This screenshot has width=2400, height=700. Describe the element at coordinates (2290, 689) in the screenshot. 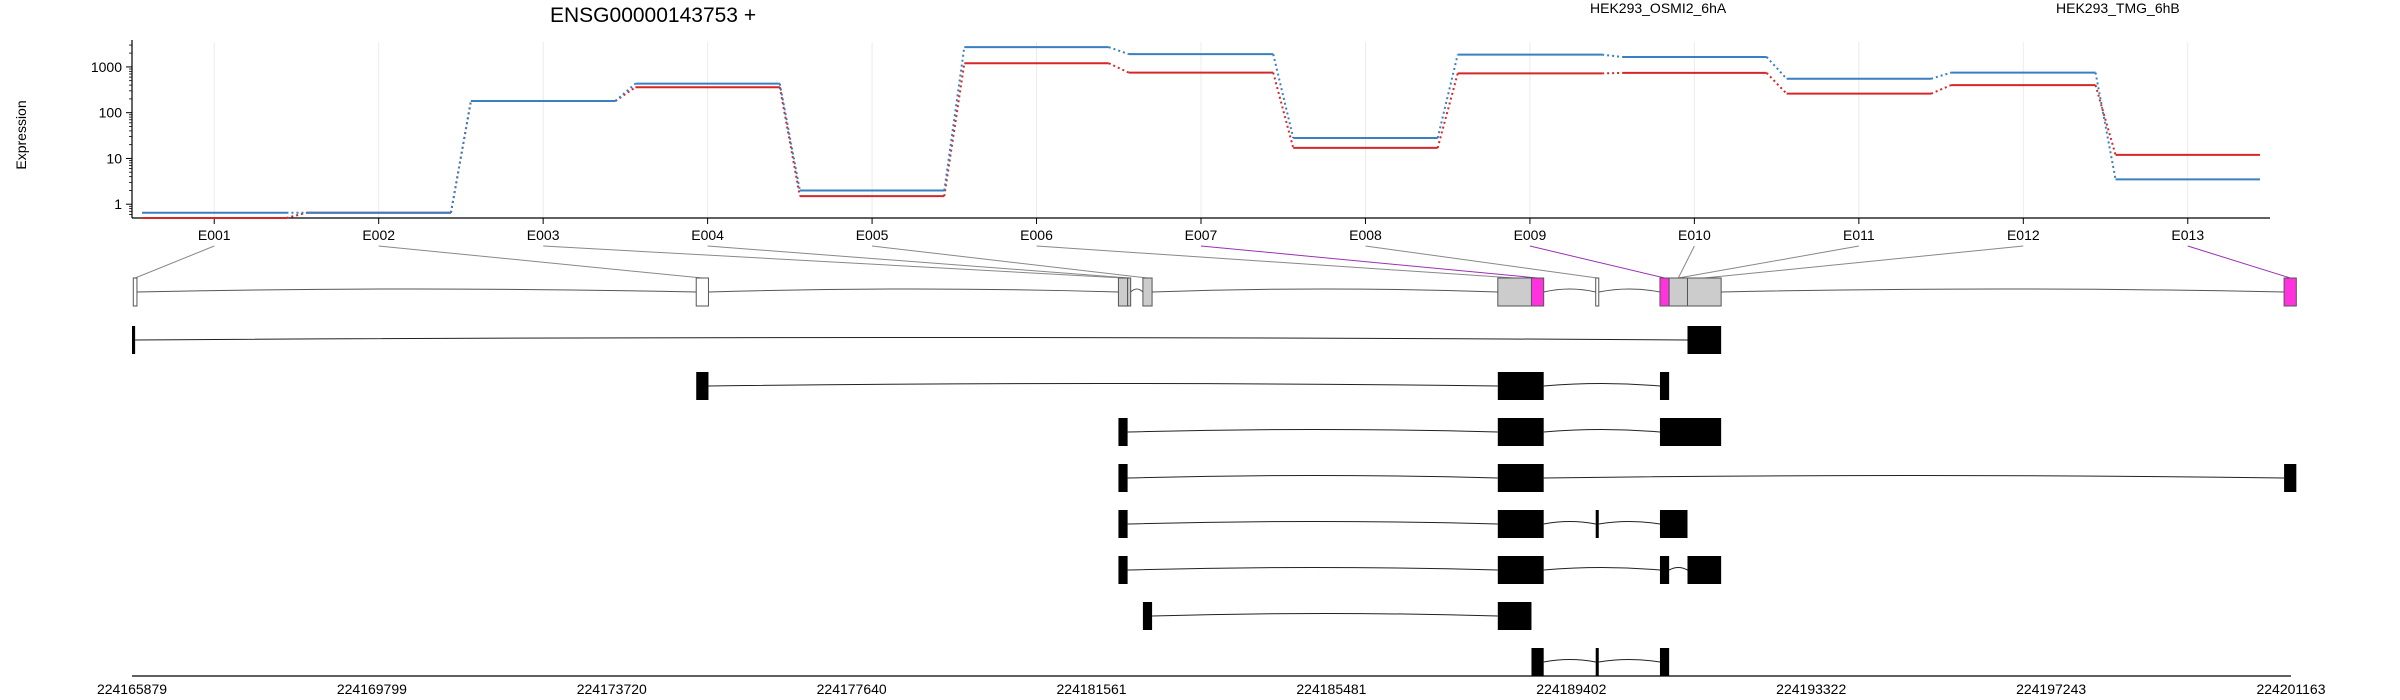

I see `genomic-tick-label: 224201163` at that location.